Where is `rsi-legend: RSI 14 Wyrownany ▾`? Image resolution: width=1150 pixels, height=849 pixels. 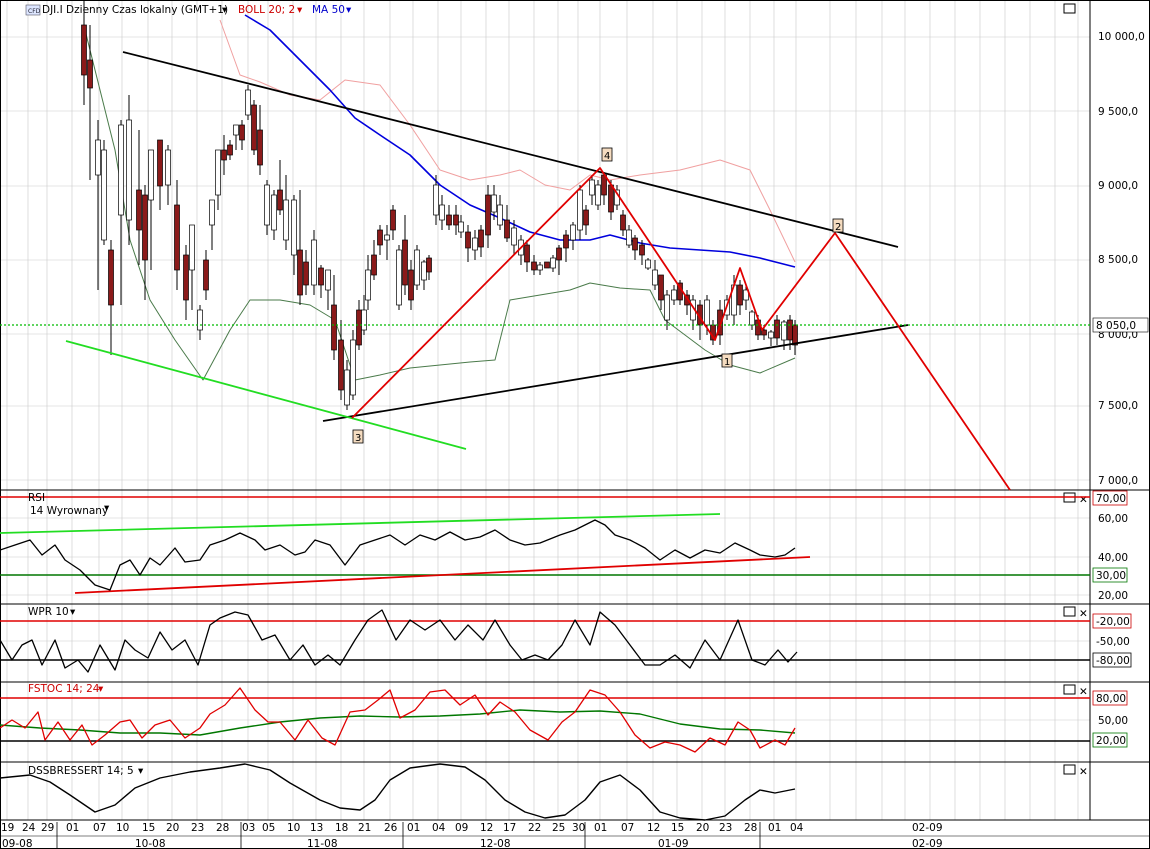
rsi-legend: RSI 14 Wyrownany ▾ is located at coordinates (69, 504).